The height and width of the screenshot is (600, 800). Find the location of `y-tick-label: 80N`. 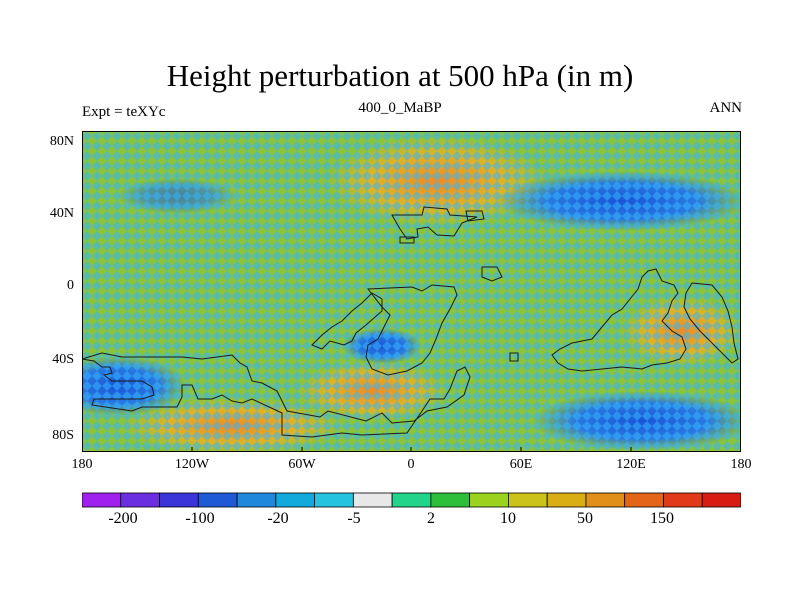

y-tick-label: 80N is located at coordinates (61, 141).